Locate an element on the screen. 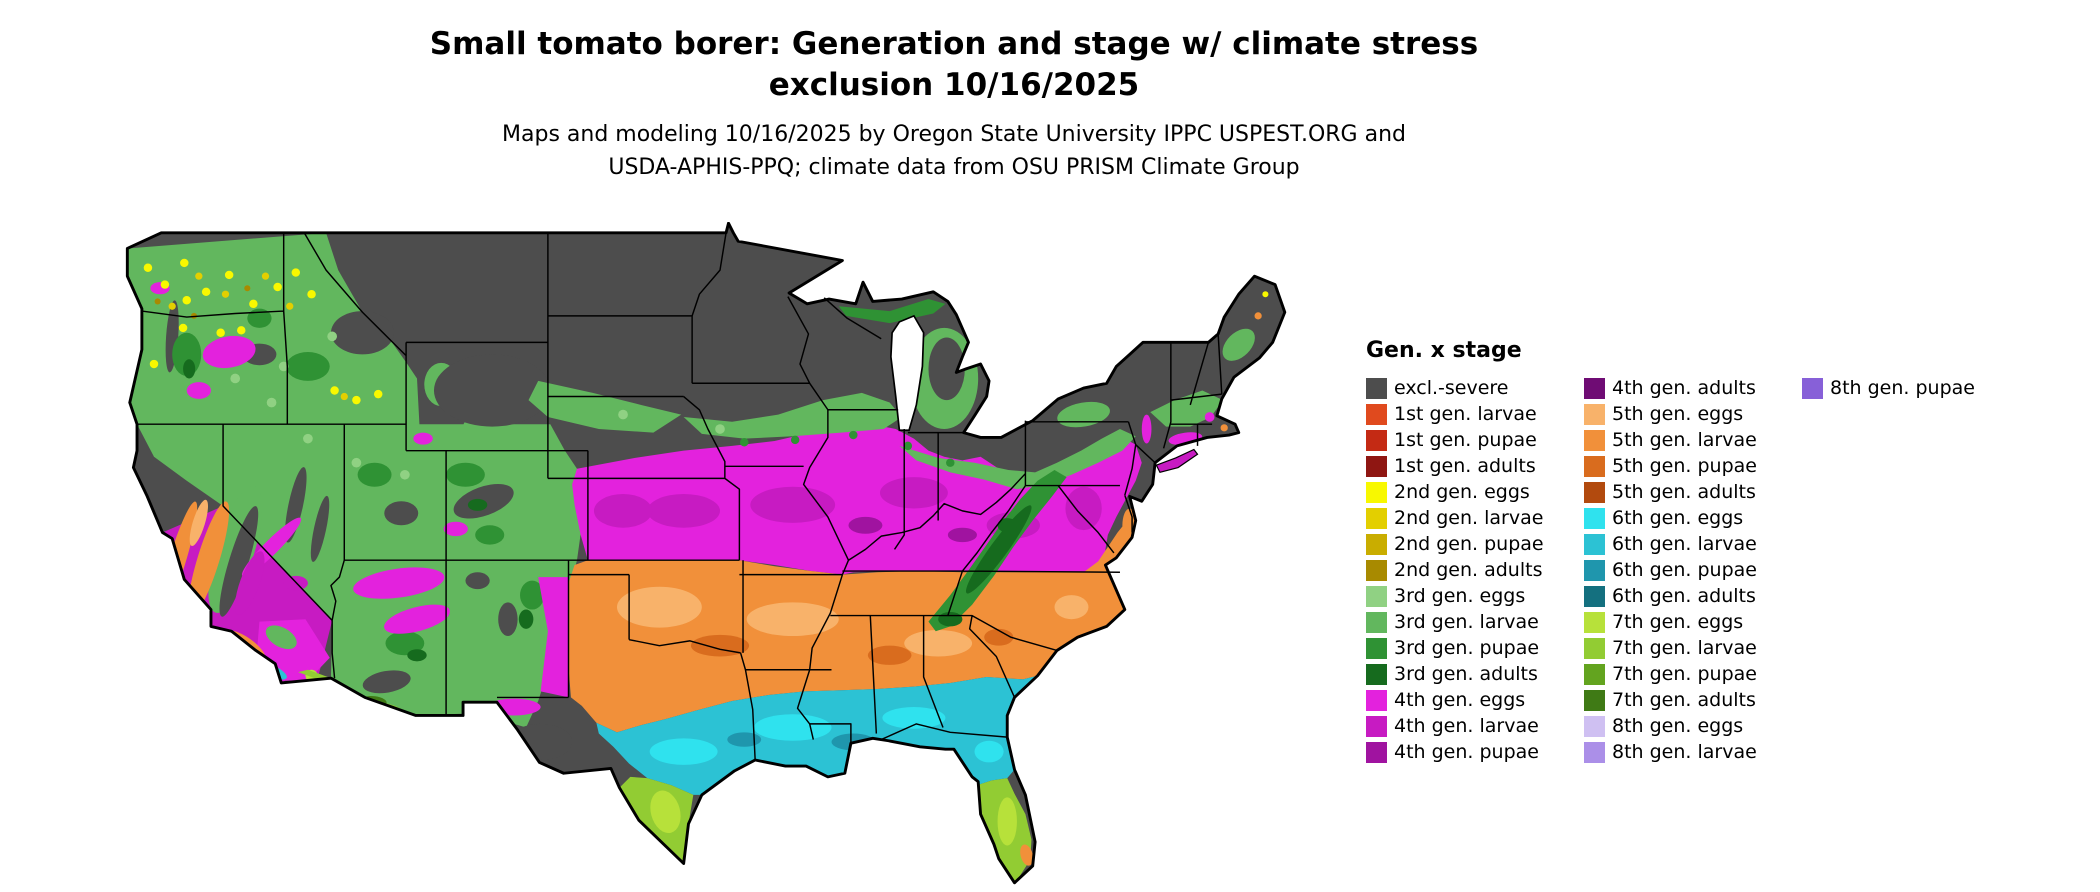 This screenshot has height=892, width=2100. legend-item-label: 1st gen. adults is located at coordinates (1465, 466).